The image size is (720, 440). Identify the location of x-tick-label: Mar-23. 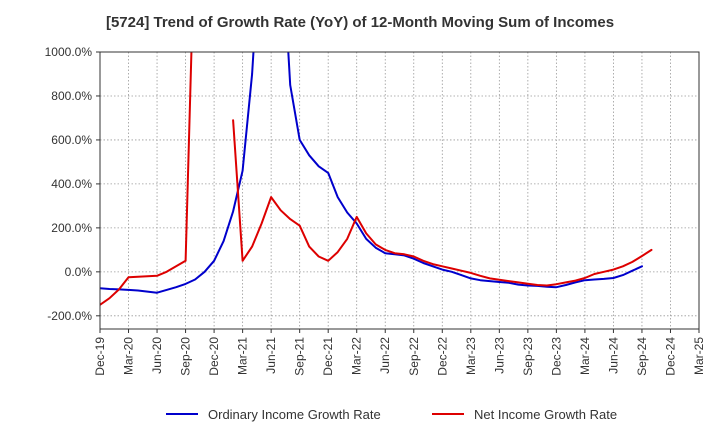
(471, 356).